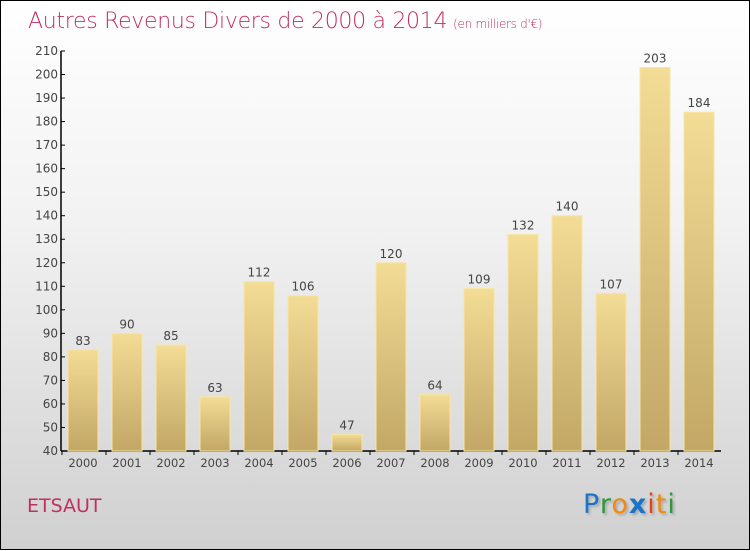 The image size is (750, 551). What do you see at coordinates (610, 463) in the screenshot?
I see `x-tick-label: 2012` at bounding box center [610, 463].